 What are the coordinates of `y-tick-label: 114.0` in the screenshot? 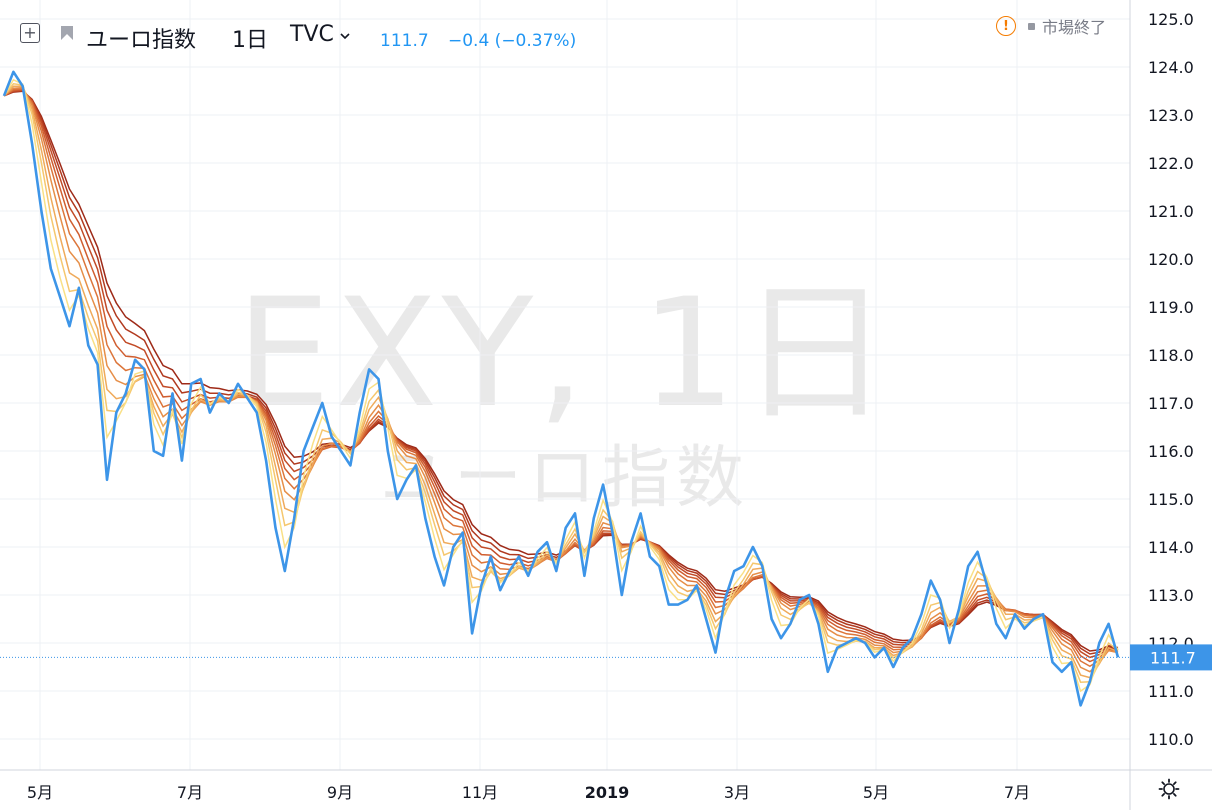 It's located at (1171, 547).